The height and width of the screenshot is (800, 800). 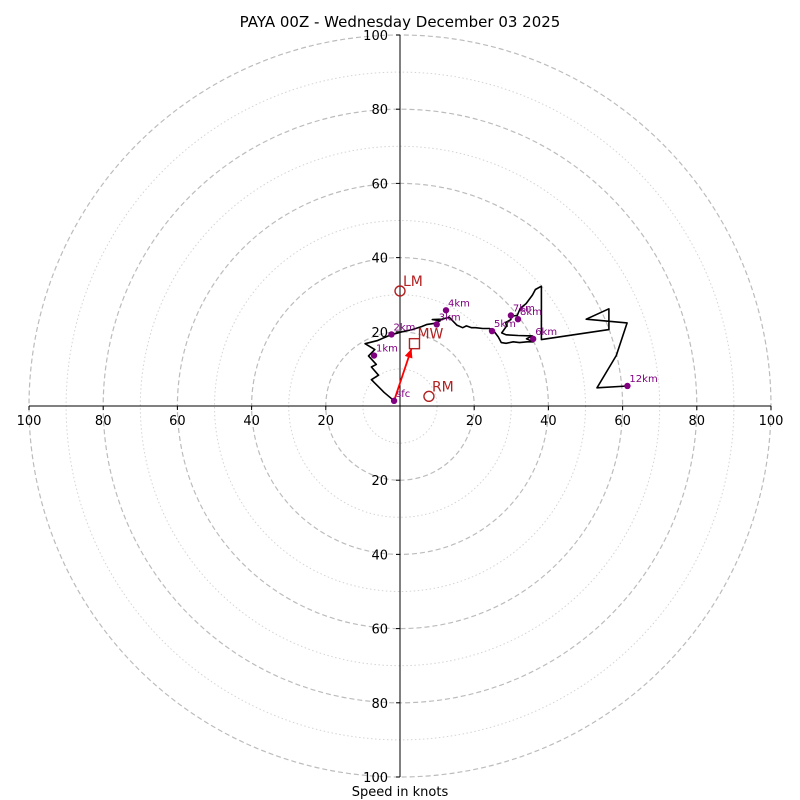 What do you see at coordinates (436, 324) in the screenshot?
I see `height-marker-3km` at bounding box center [436, 324].